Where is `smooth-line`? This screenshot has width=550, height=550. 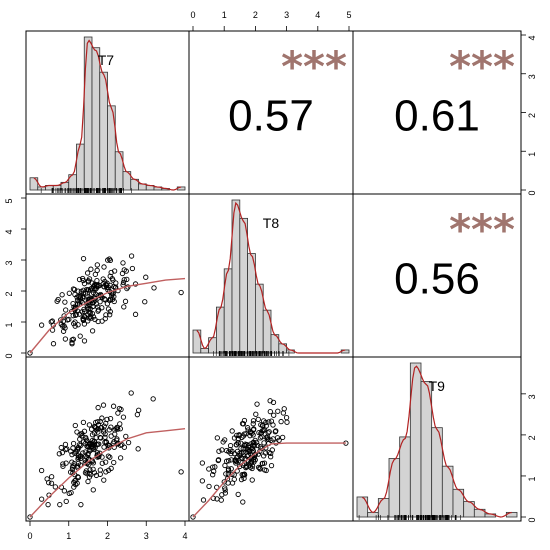
smooth-line is located at coordinates (107, 473).